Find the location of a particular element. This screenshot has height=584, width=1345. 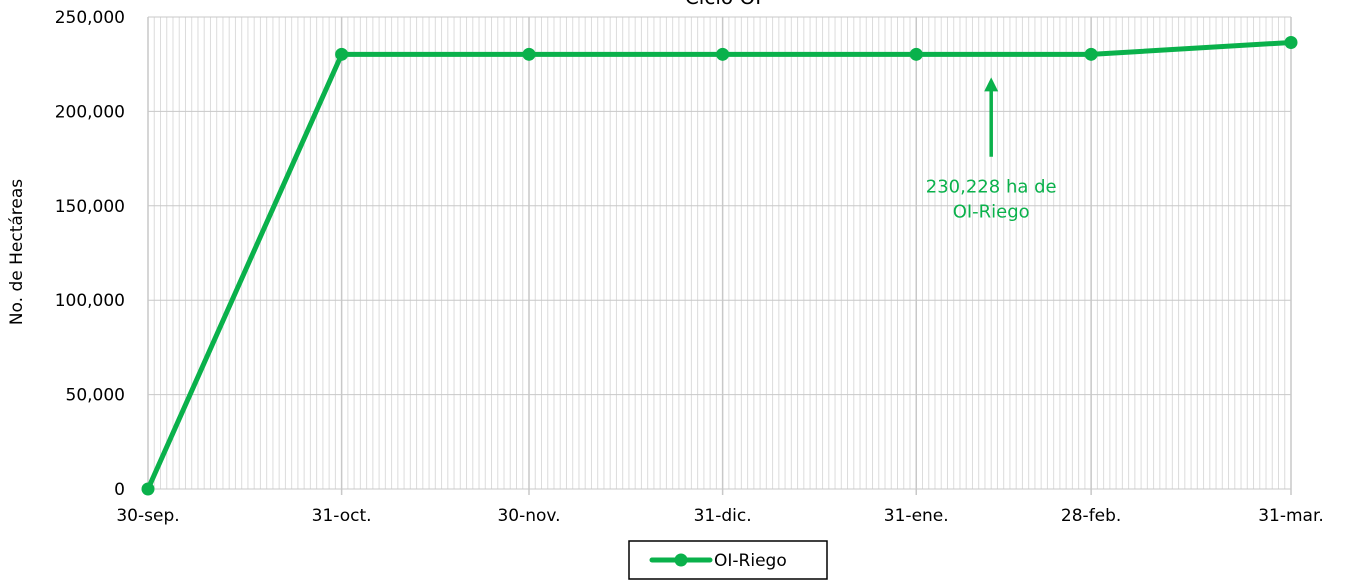

y-axis-ticks: 0 50,000 100,000 150,000 200,000 250,000 is located at coordinates (90, 254).